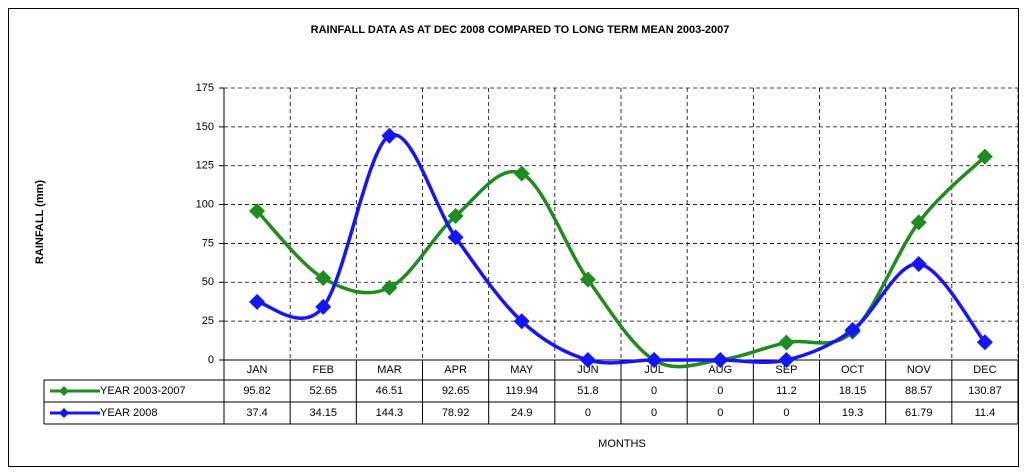  Describe the element at coordinates (786, 391) in the screenshot. I see `table-value: 11.2` at that location.